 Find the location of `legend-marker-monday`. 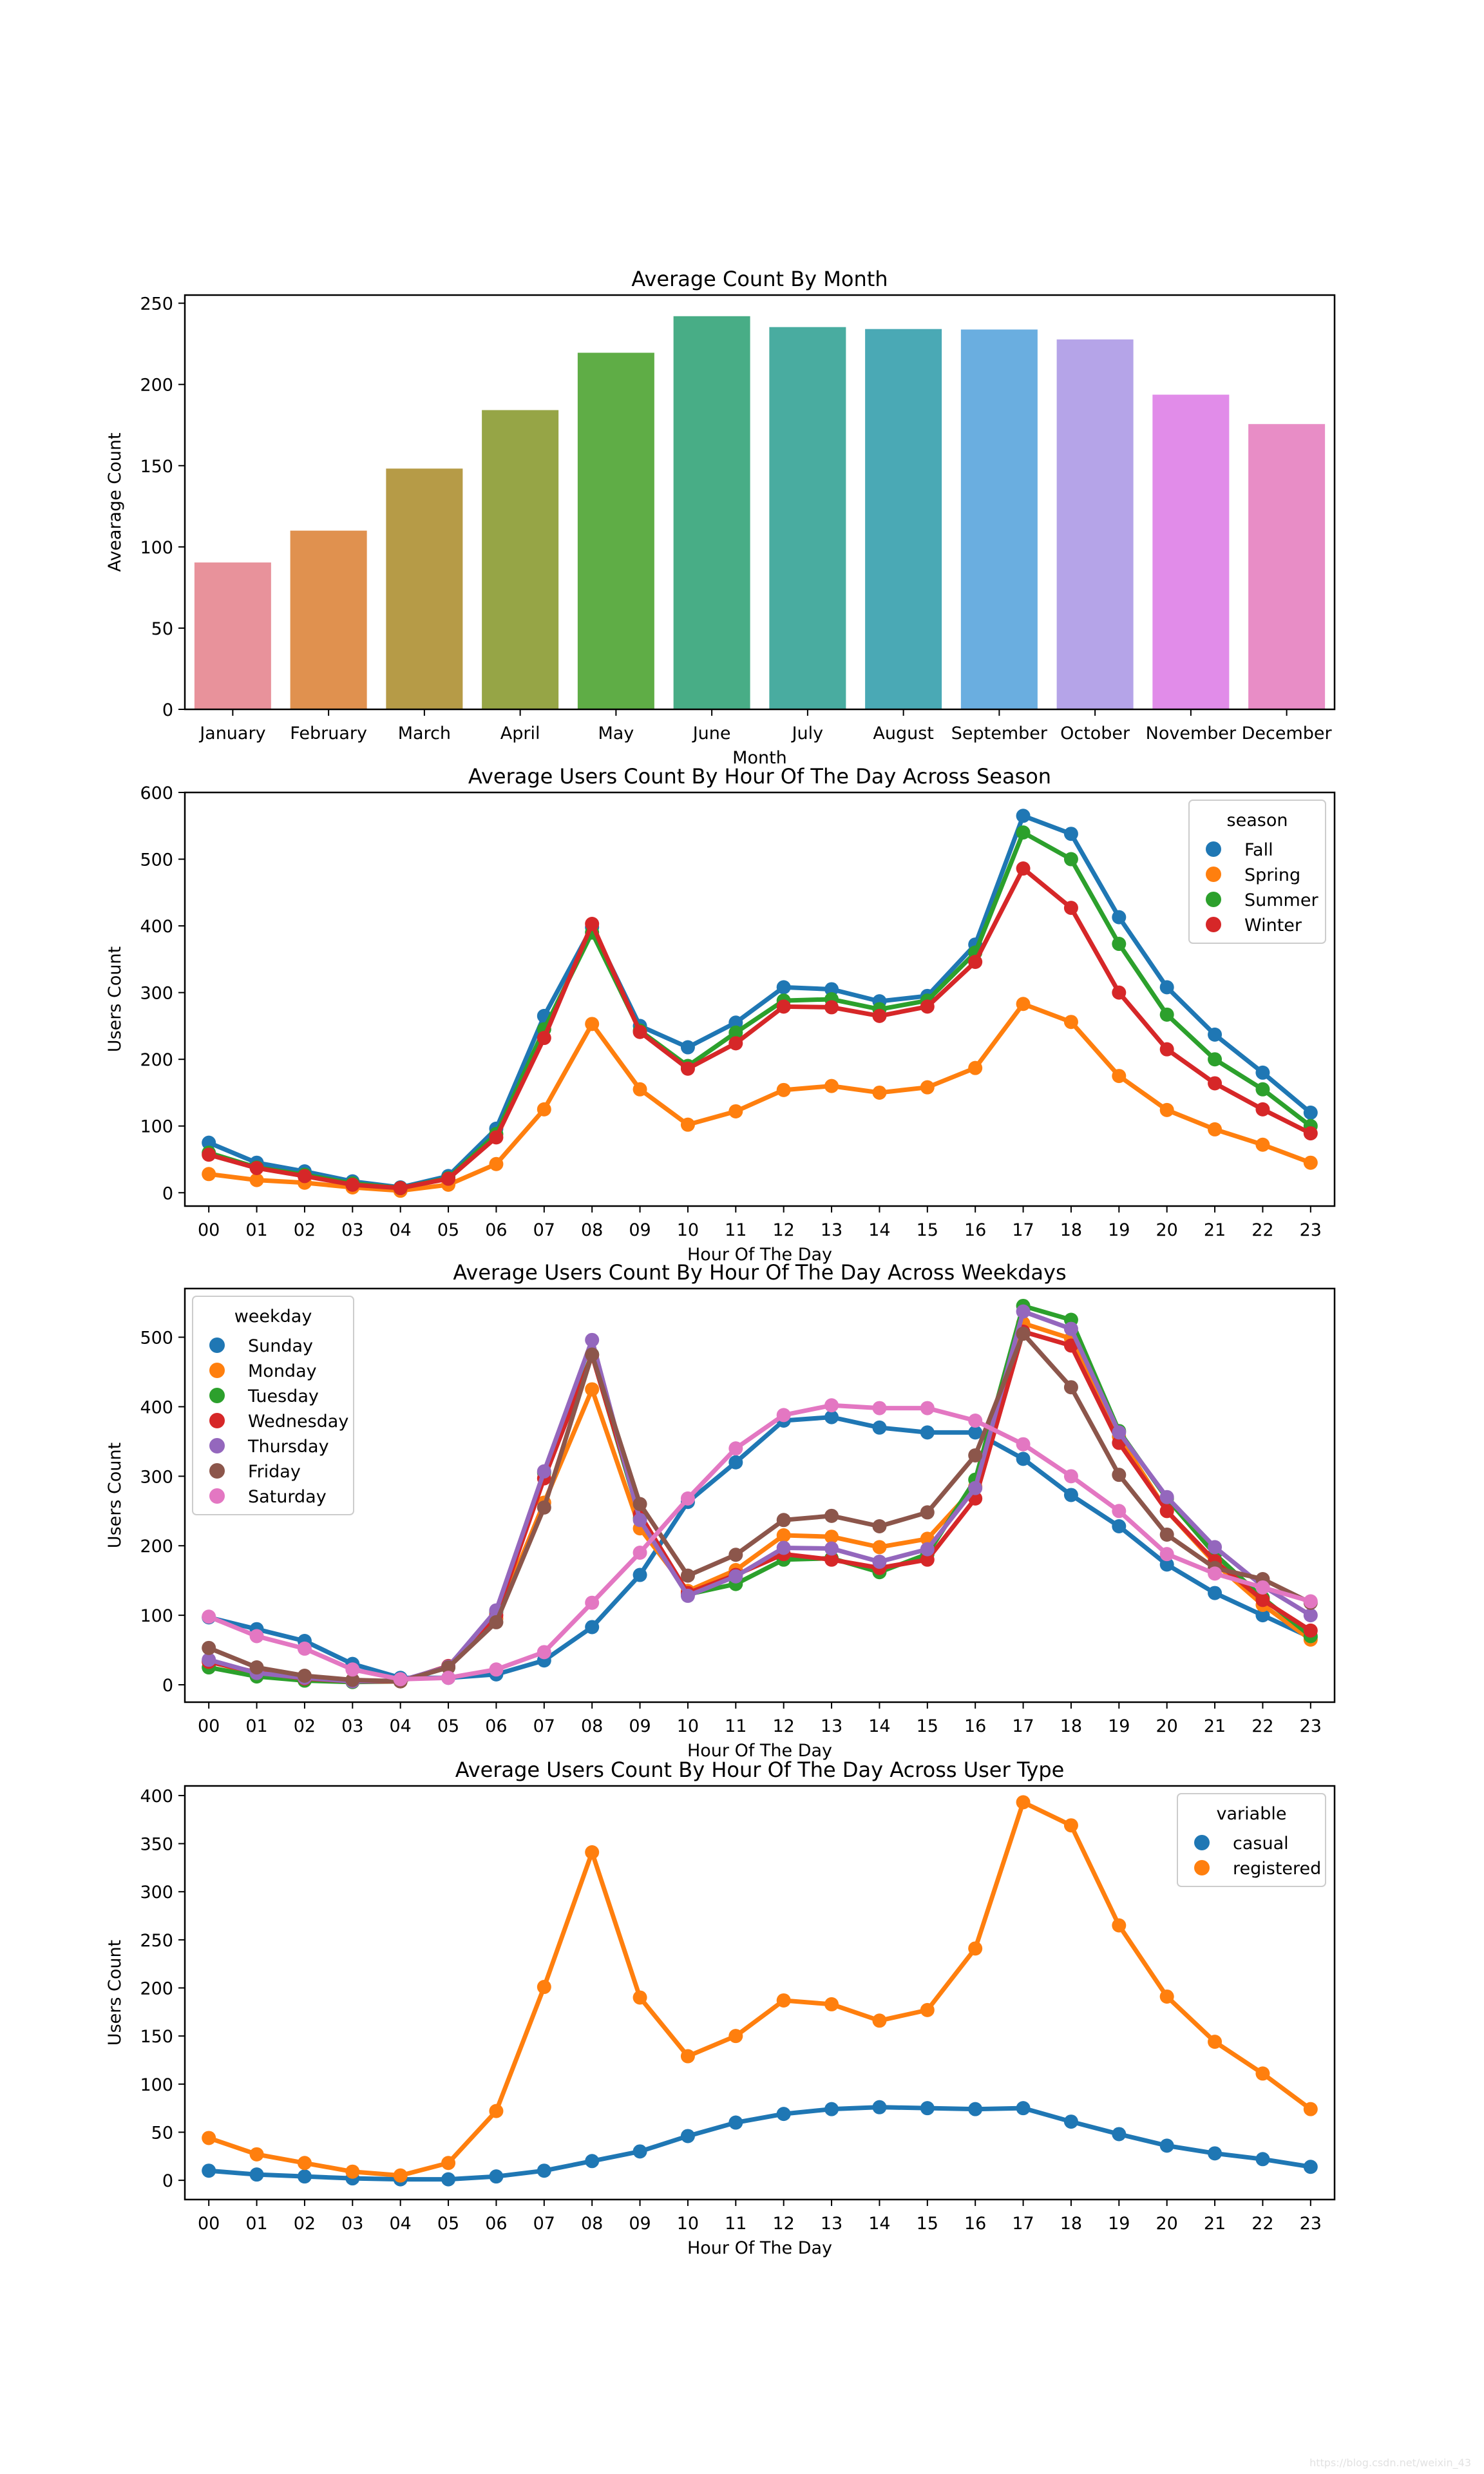

legend-marker-monday is located at coordinates (217, 1370).